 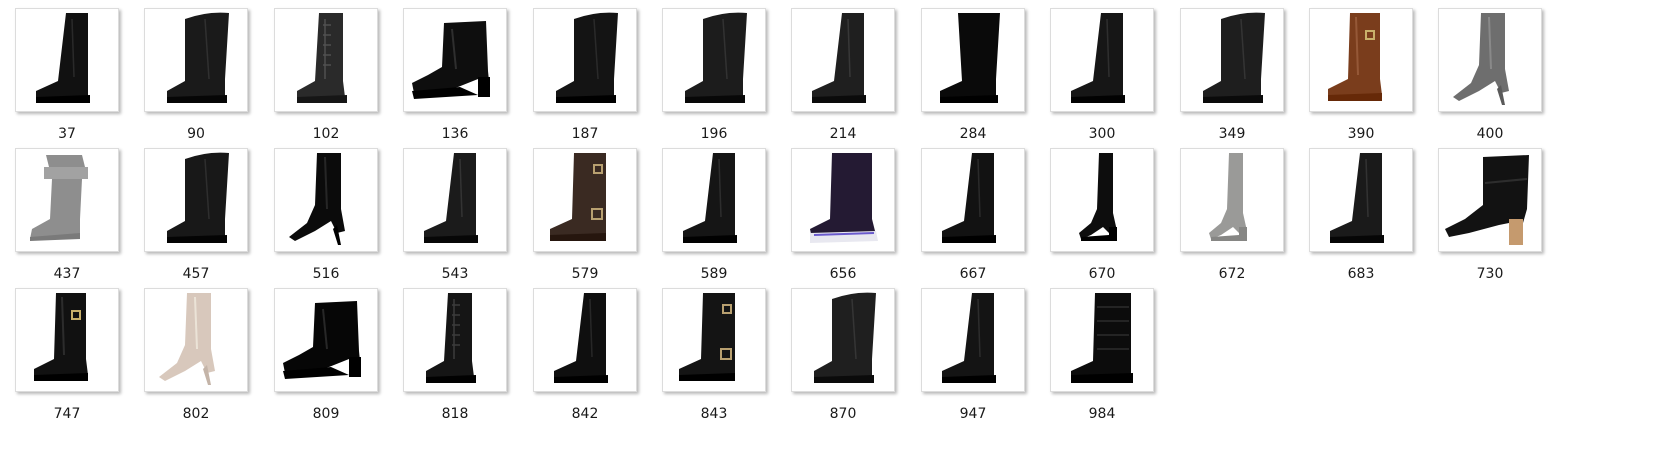 I want to click on file-tile: 102, so click(x=326, y=75).